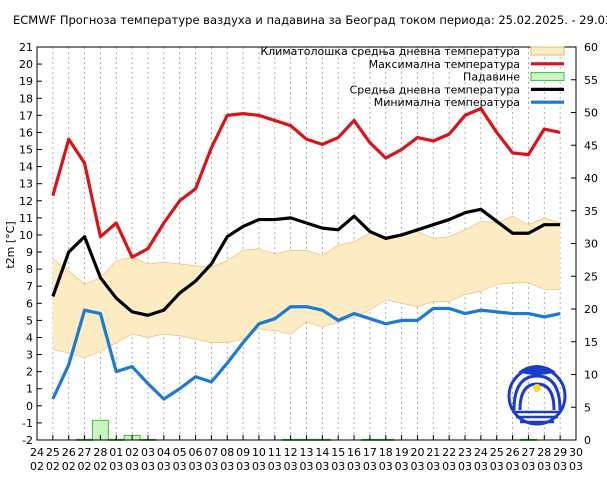 The height and width of the screenshot is (492, 607). Describe the element at coordinates (29, 389) in the screenshot. I see `y-tick-label: 1` at that location.